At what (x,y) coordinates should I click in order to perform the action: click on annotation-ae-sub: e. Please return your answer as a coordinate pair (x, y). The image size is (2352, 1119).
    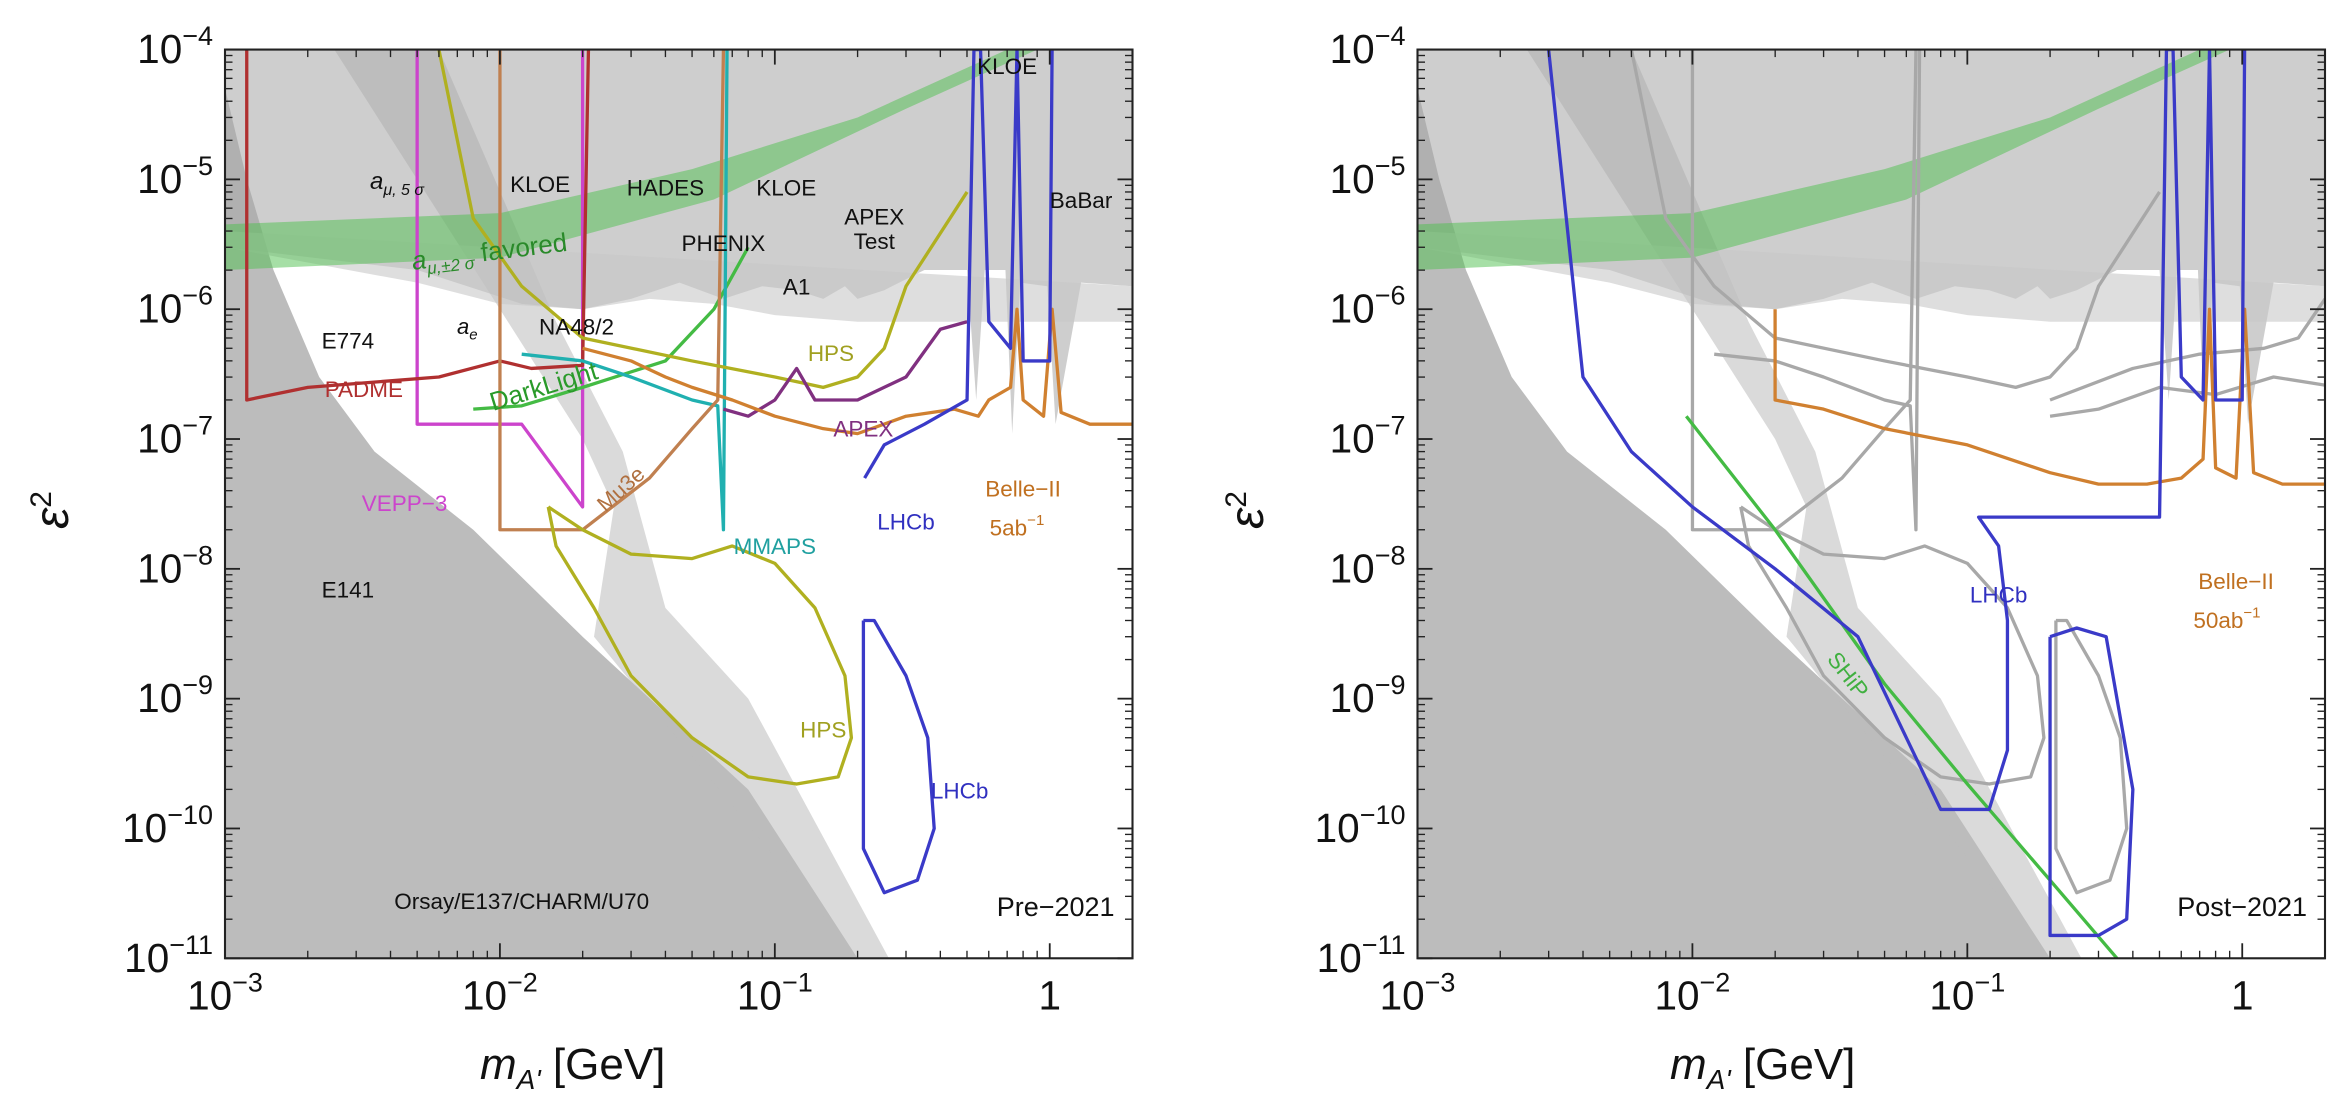
    Looking at the image, I should click on (473, 335).